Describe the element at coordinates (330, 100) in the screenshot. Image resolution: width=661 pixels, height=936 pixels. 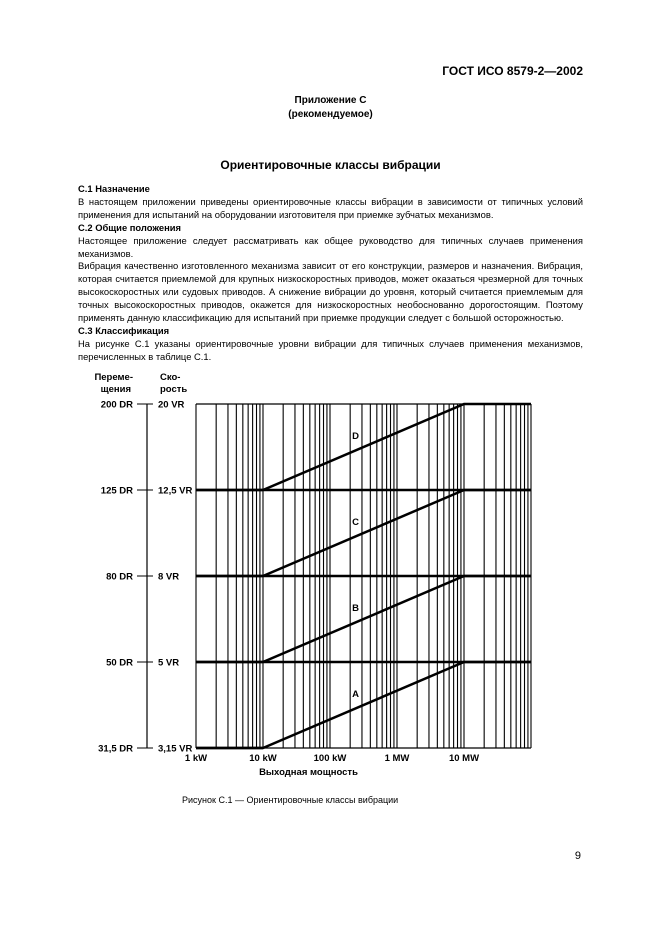
I see `annex-title: Приложение С` at that location.